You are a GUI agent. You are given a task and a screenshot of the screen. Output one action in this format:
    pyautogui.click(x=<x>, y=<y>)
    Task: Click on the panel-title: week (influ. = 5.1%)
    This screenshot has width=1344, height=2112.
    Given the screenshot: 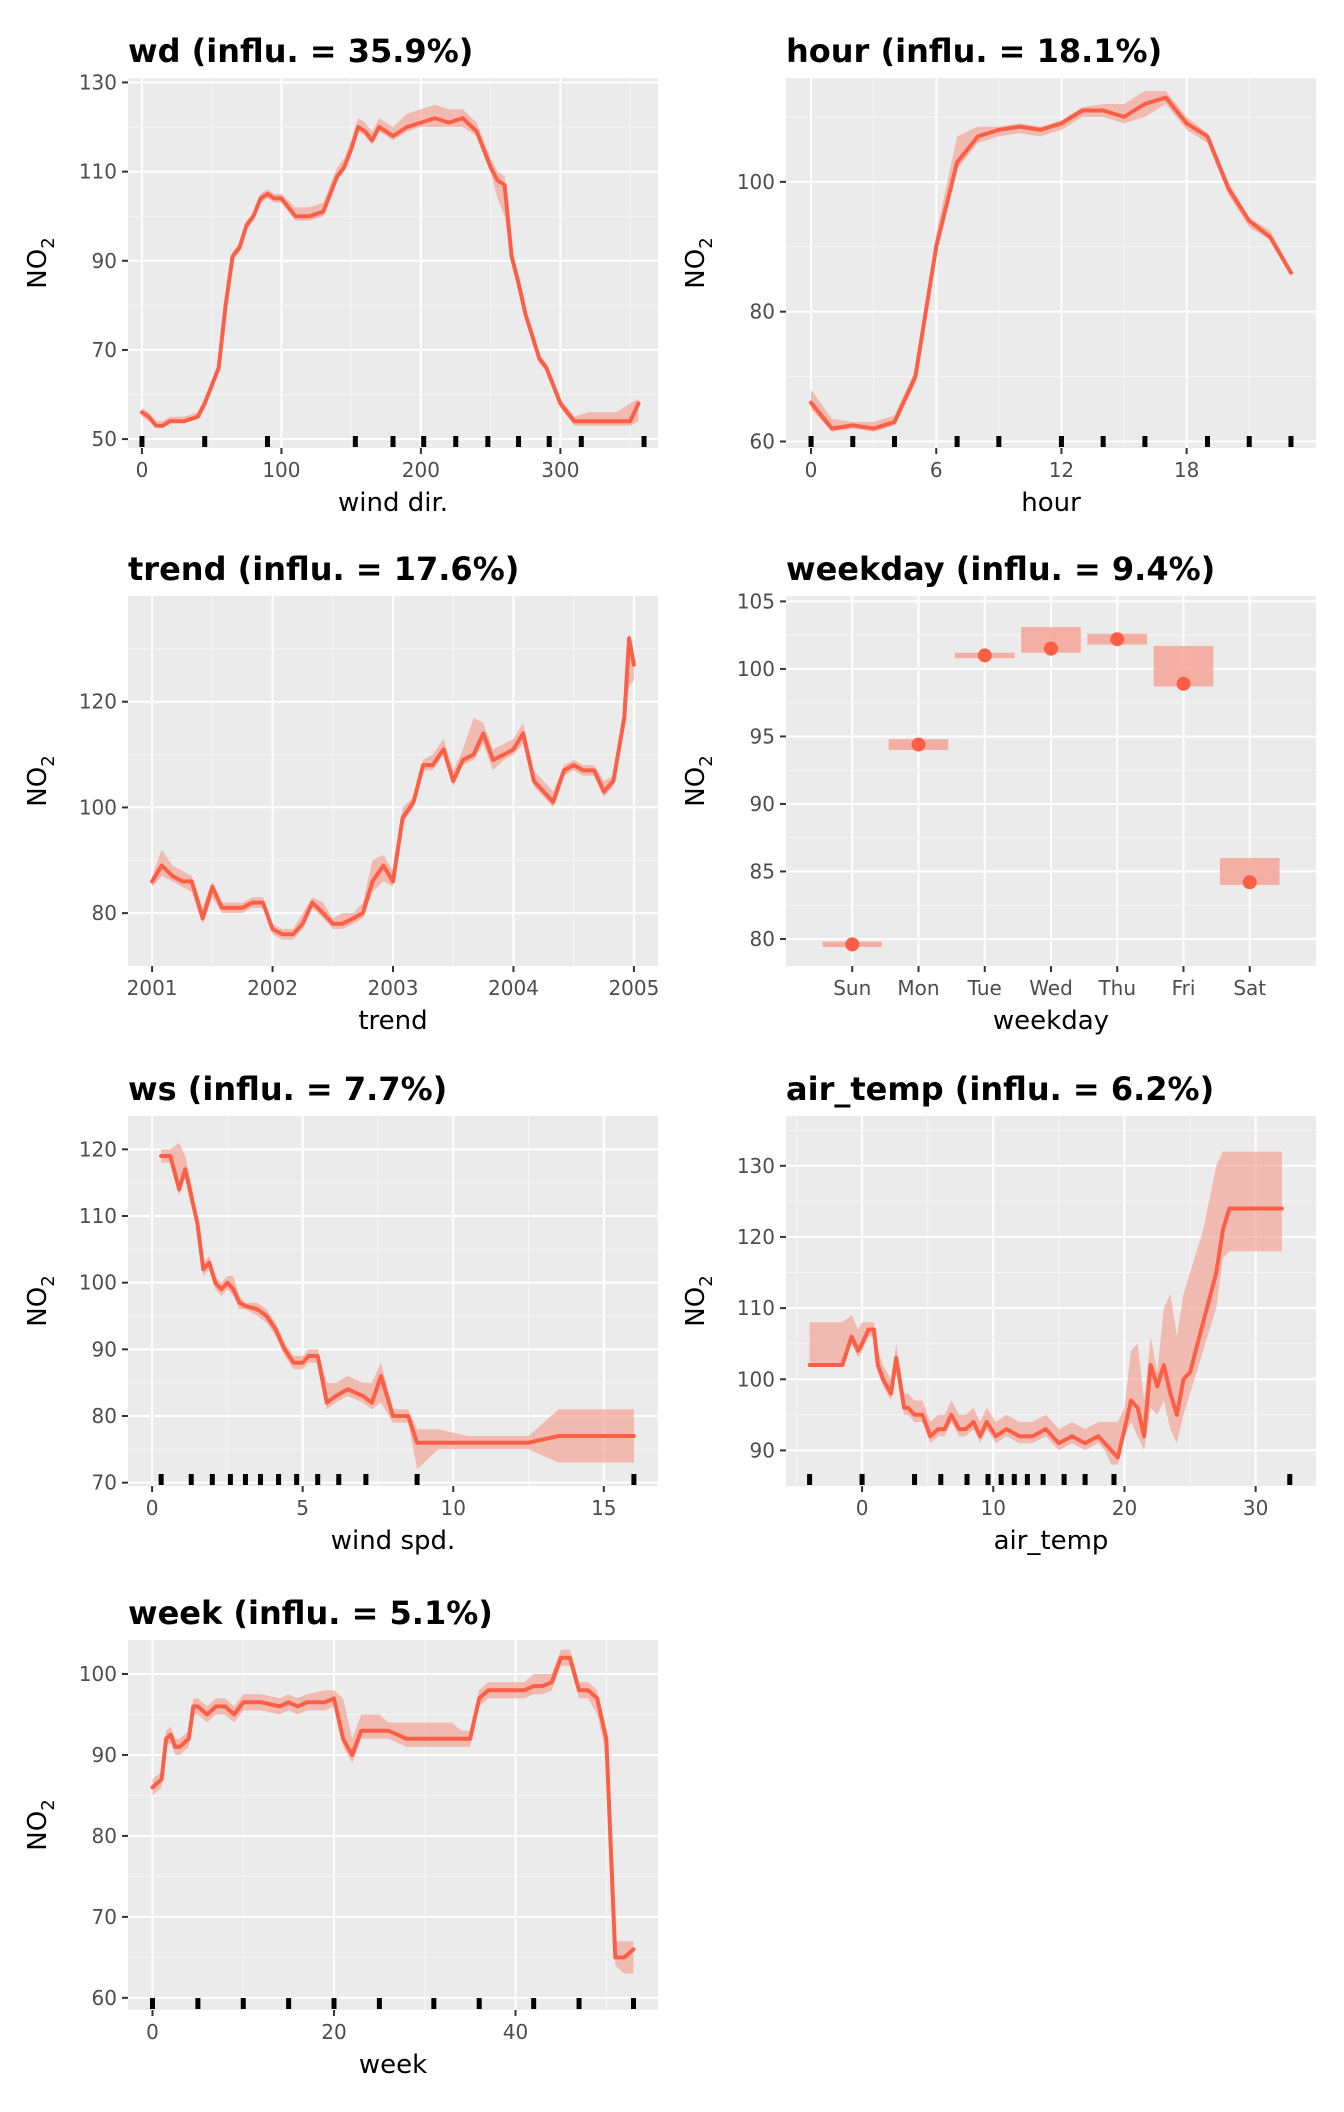 What is the action you would take?
    pyautogui.click(x=310, y=1613)
    